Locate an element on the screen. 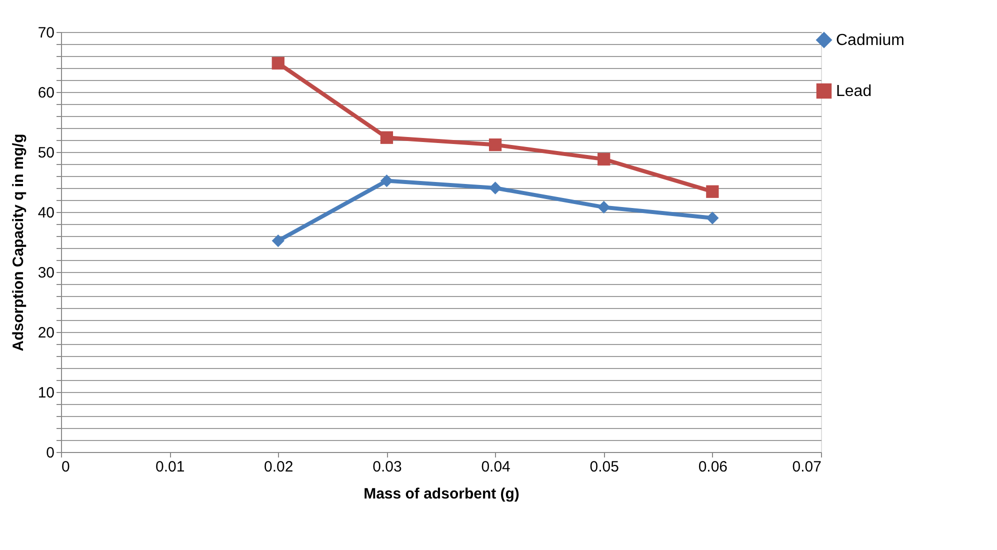  legend-label: Lead is located at coordinates (854, 91).